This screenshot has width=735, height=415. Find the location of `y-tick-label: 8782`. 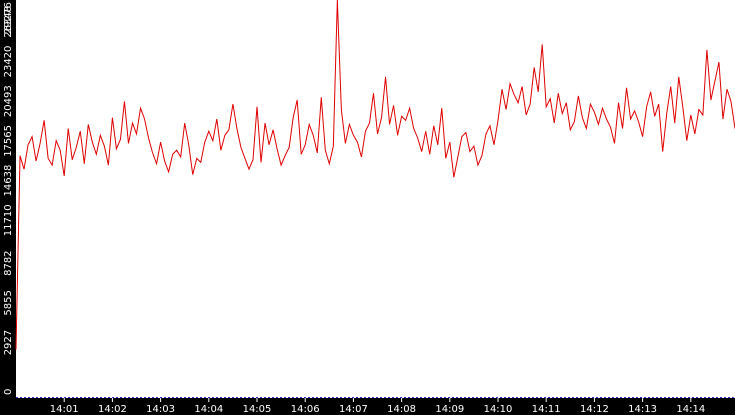

y-tick-label: 8782 is located at coordinates (8, 262).